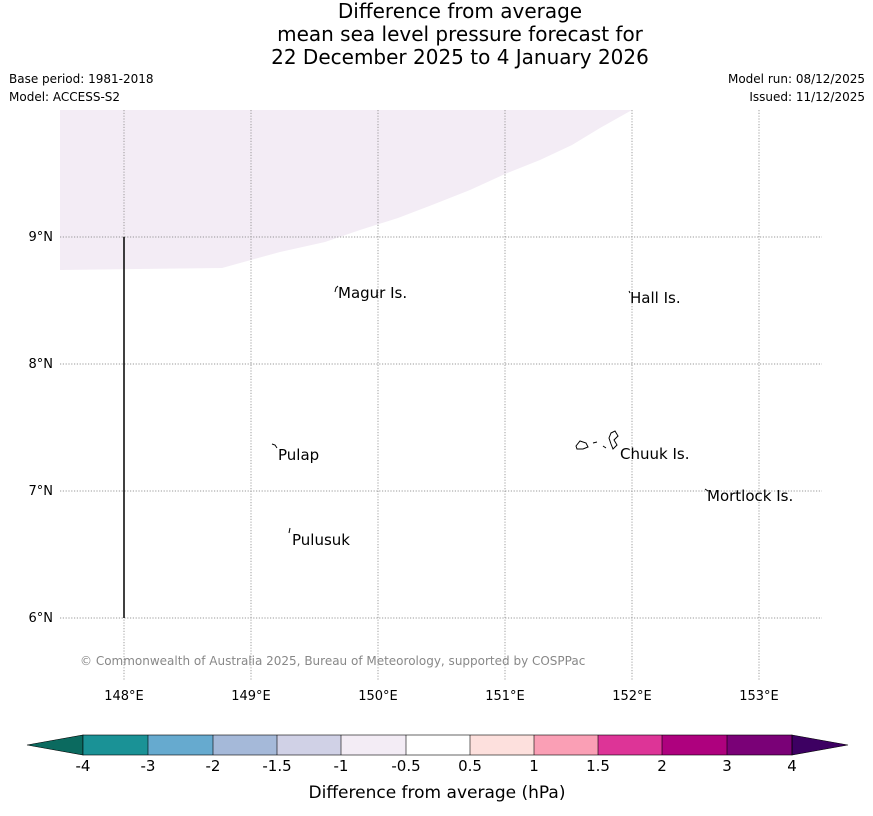  What do you see at coordinates (727, 766) in the screenshot?
I see `colorbar-tick-11: 3` at bounding box center [727, 766].